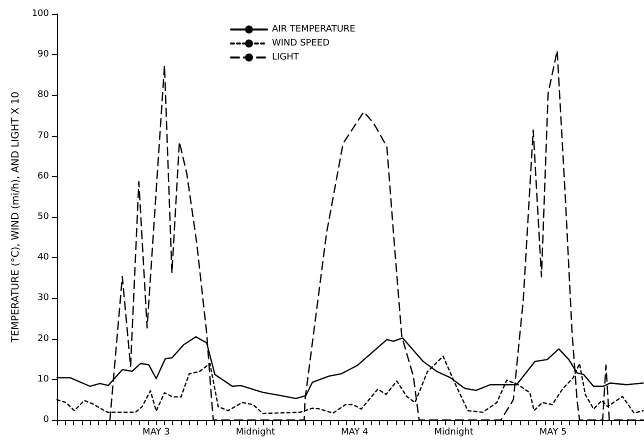 The image size is (644, 447). What do you see at coordinates (286, 57) in the screenshot?
I see `legend-label: LIGHT` at bounding box center [286, 57].